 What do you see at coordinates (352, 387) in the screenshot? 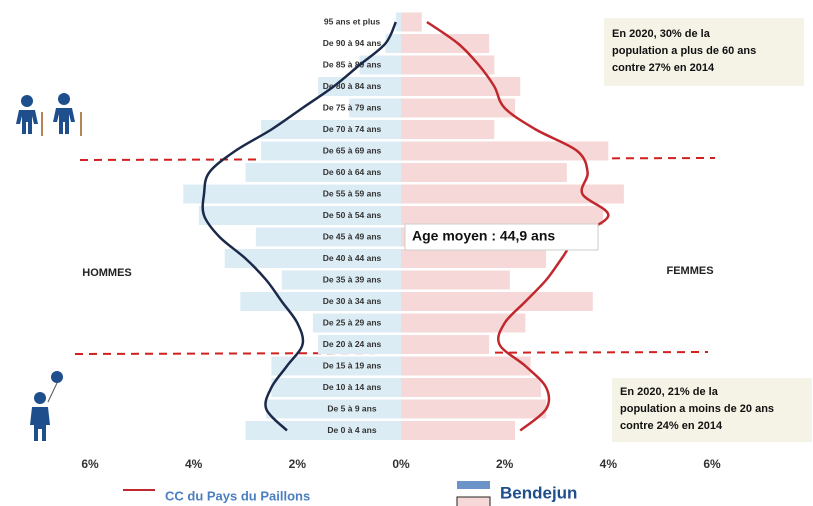
I see `age-label: De 10 à 14 ans` at bounding box center [352, 387].